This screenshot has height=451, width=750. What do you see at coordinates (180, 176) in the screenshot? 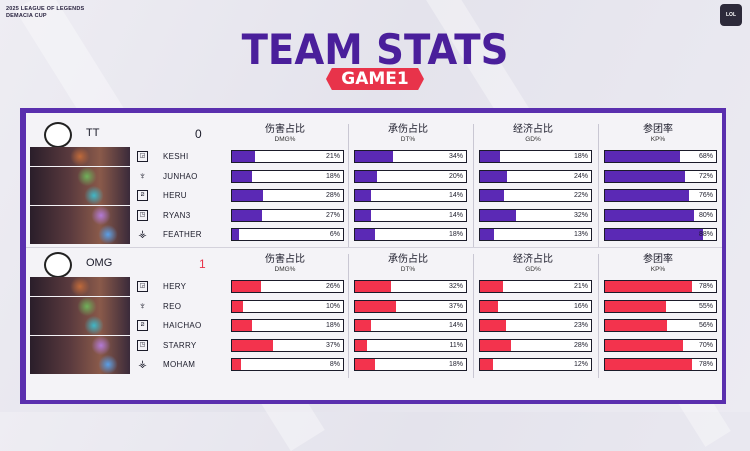
I see `player-name: JUNHAO` at bounding box center [180, 176].